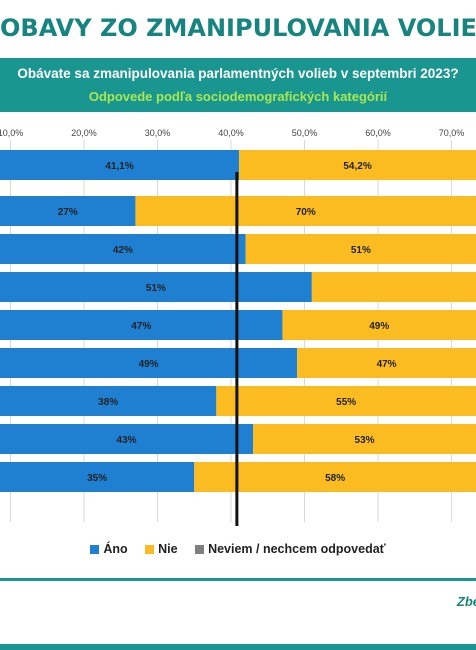 The image size is (476, 650). I want to click on x-tick-labels: 10,0% 20,0% 30,0% 40,0% 50,0% 60,0% 70,0%, so click(232, 133).